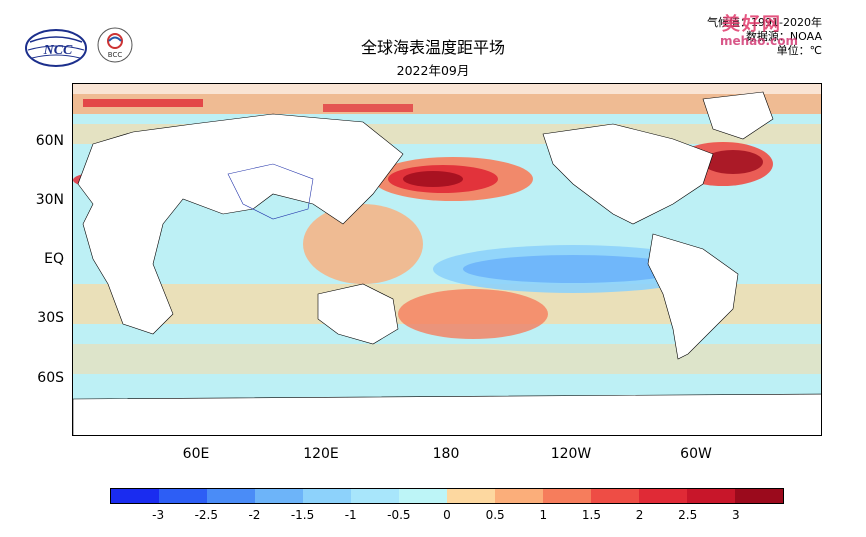  What do you see at coordinates (350, 515) in the screenshot?
I see `colorbar-tick-label: -1` at bounding box center [350, 515].